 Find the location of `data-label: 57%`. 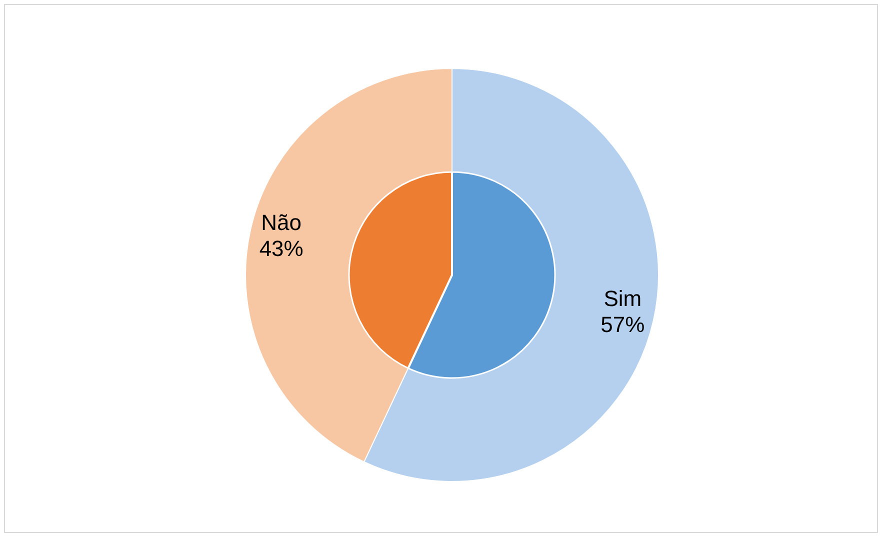

data-label: 57% is located at coordinates (622, 325).